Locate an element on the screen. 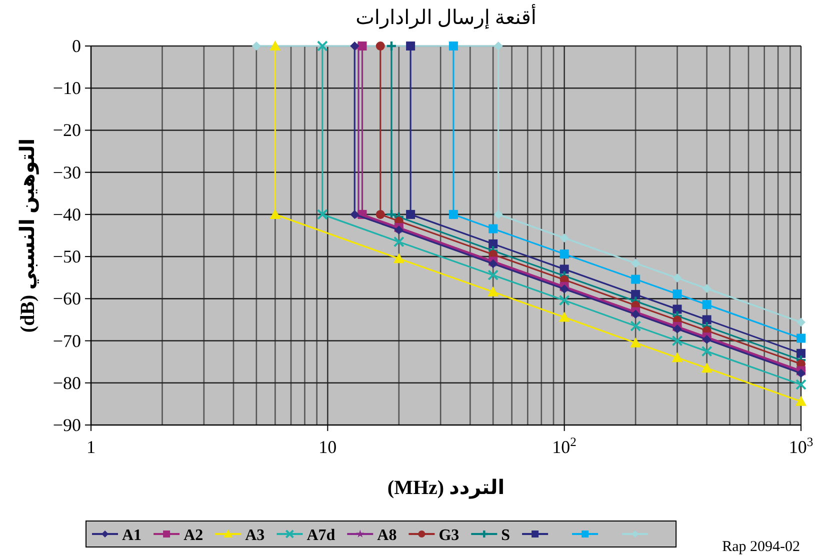 The image size is (815, 560). y-tick-label: −90 is located at coordinates (66, 425).